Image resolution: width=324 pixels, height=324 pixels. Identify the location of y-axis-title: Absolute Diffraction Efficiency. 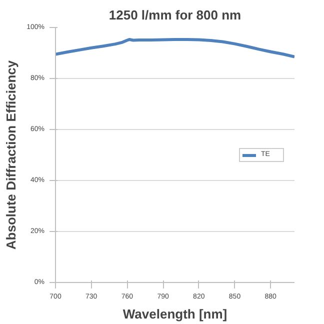
(11, 155).